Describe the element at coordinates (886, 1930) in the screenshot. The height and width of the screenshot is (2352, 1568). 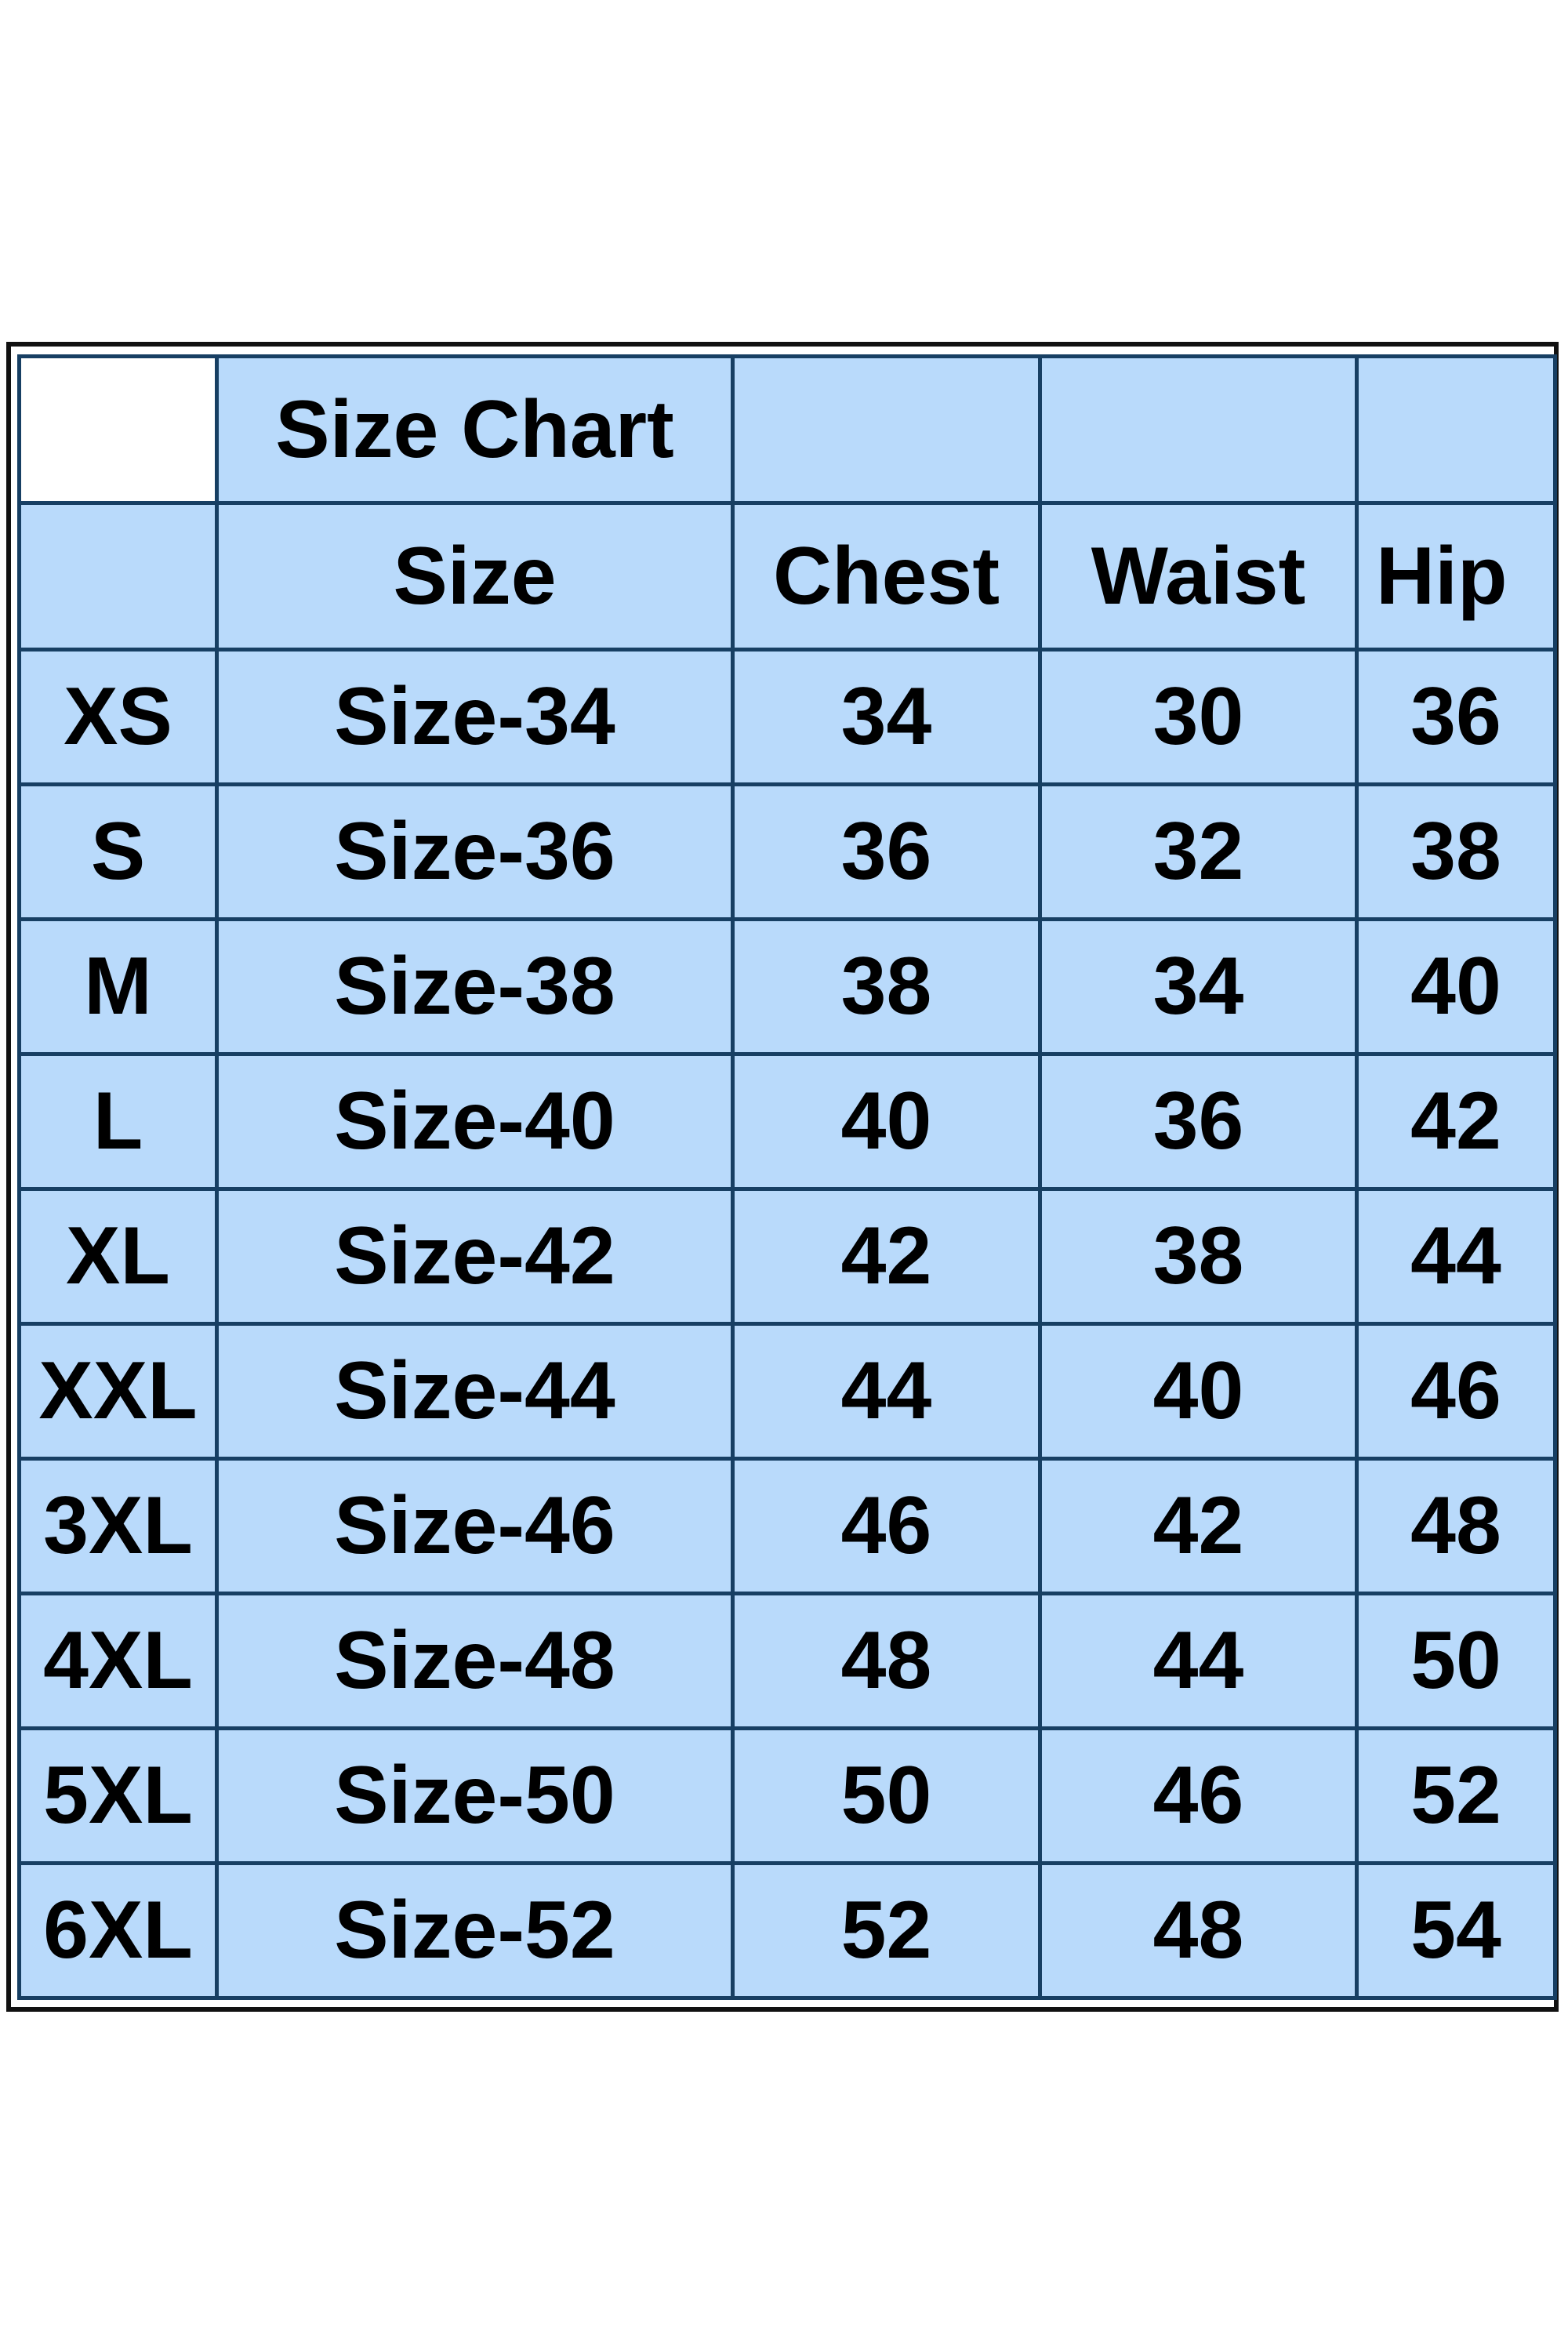
I see `chest-cell: 52` at that location.